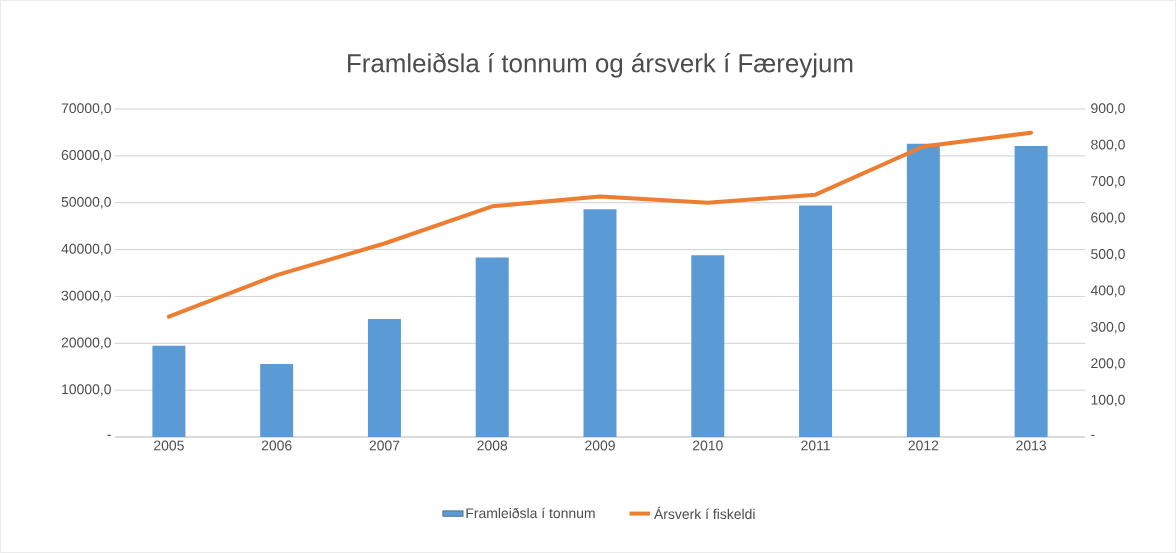 The height and width of the screenshot is (553, 1176). I want to click on x-tick-label: 2012, so click(923, 445).